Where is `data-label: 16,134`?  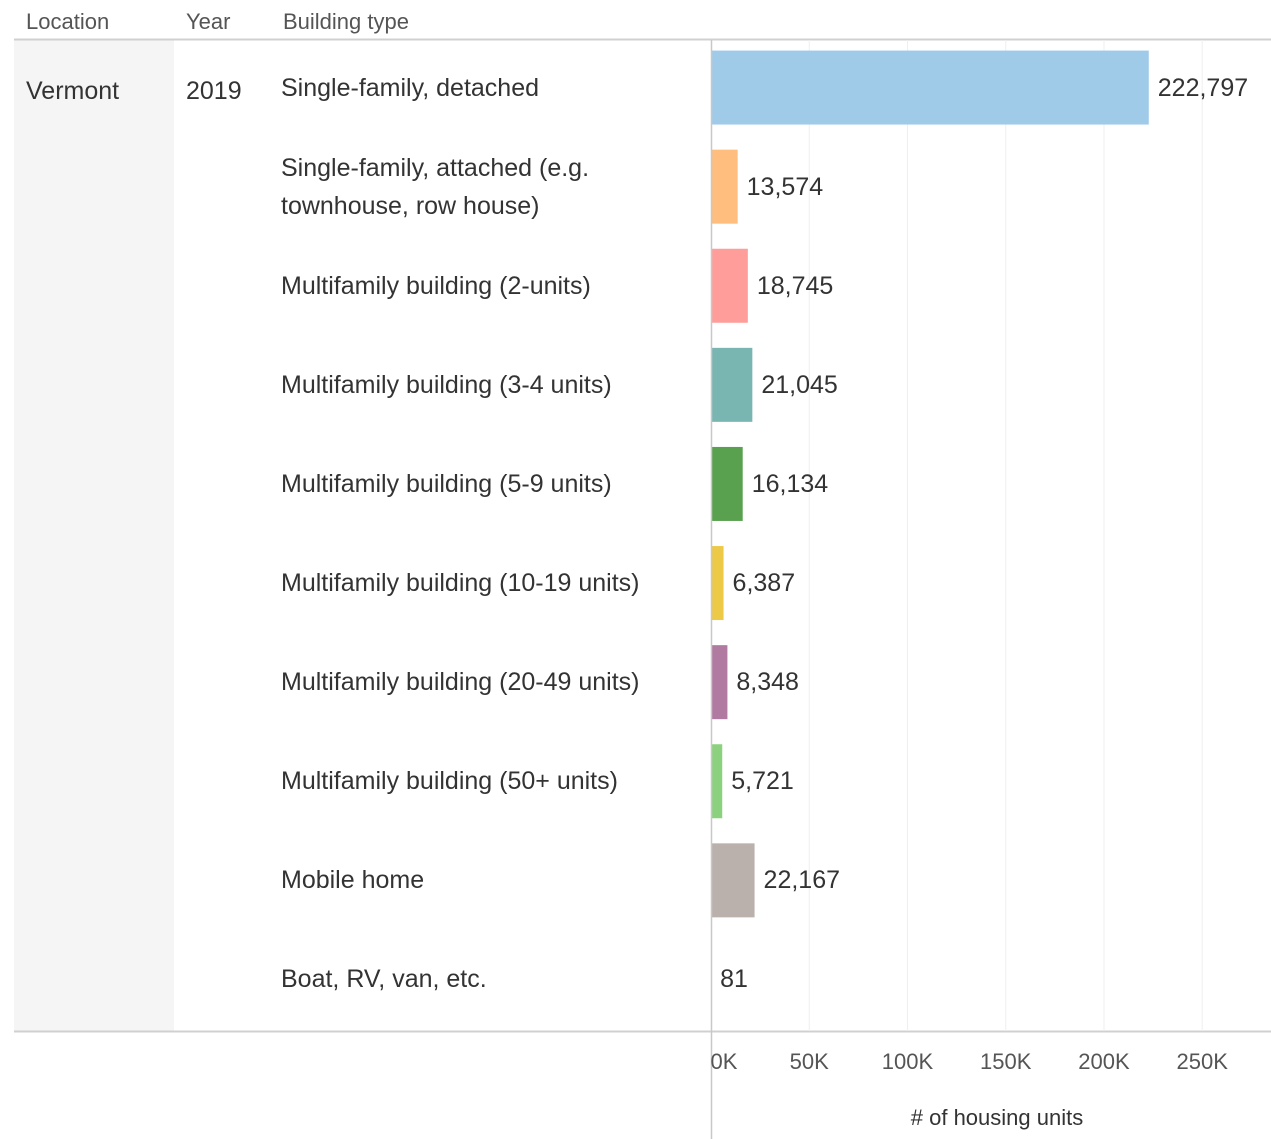
data-label: 16,134 is located at coordinates (790, 483).